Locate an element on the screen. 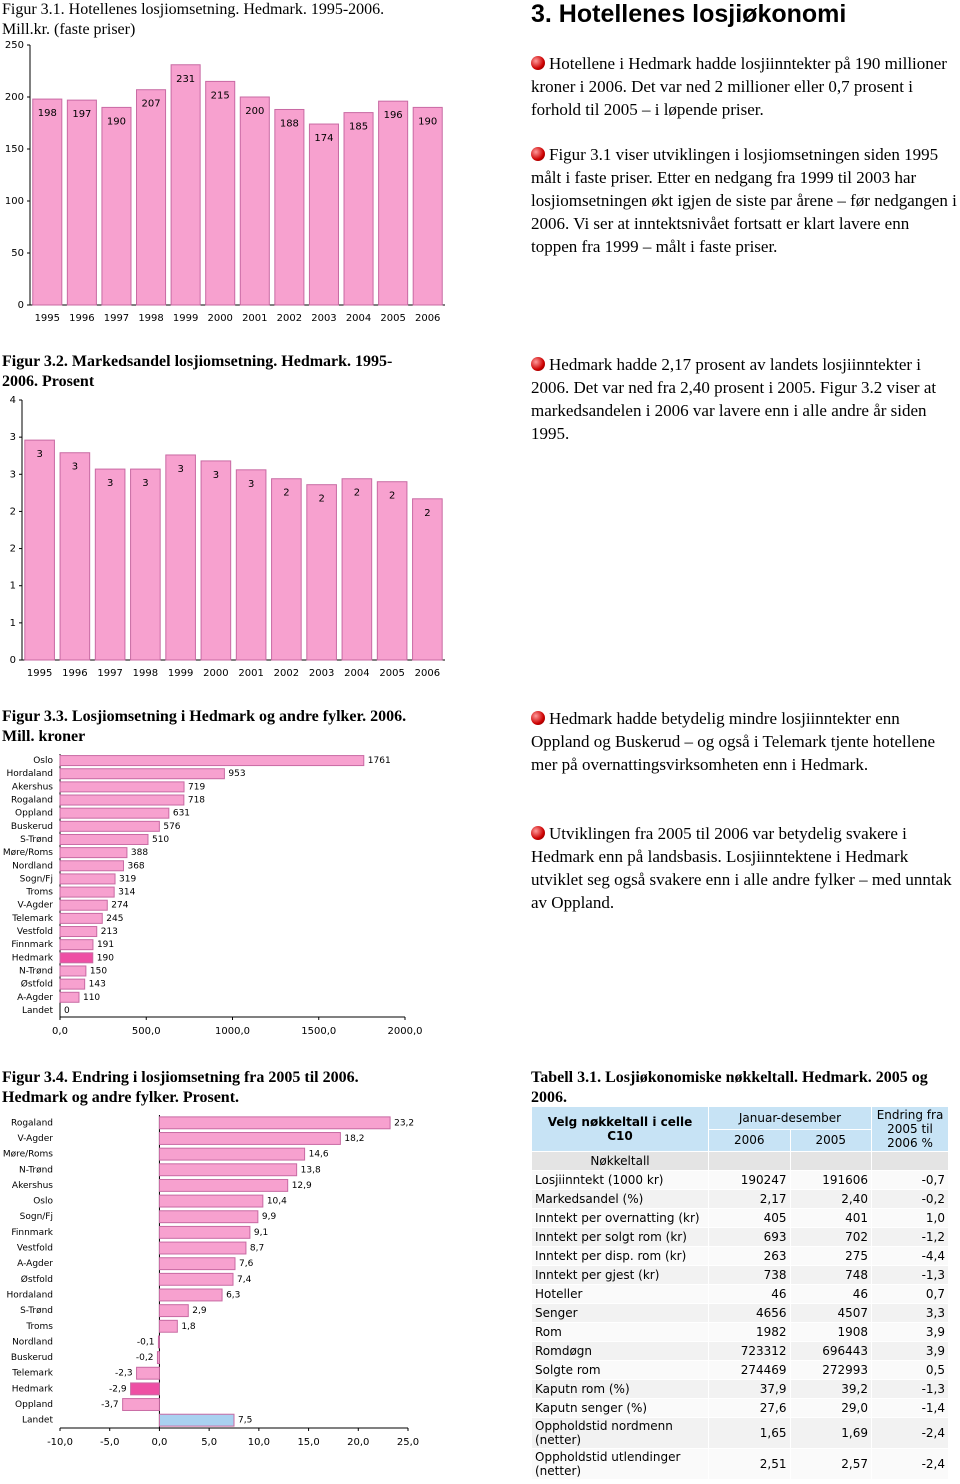 The height and width of the screenshot is (1484, 960). y-tick-label: 2 is located at coordinates (13, 511).